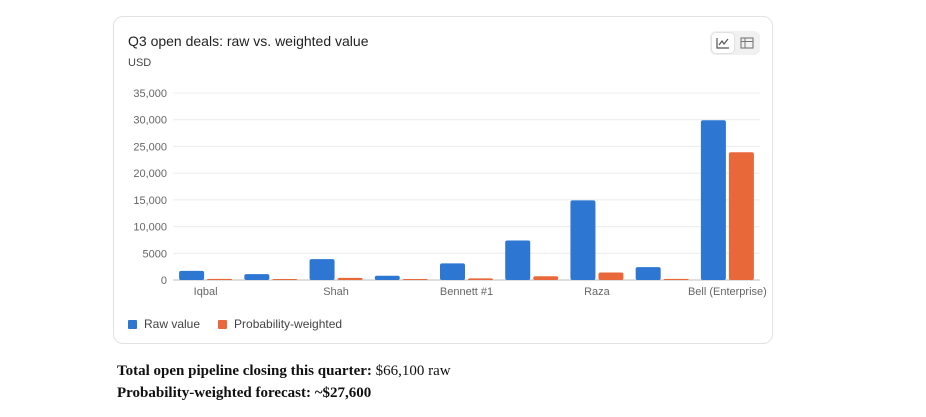 The width and height of the screenshot is (926, 417). Describe the element at coordinates (466, 292) in the screenshot. I see `x-tick-label: Bennett #1` at that location.